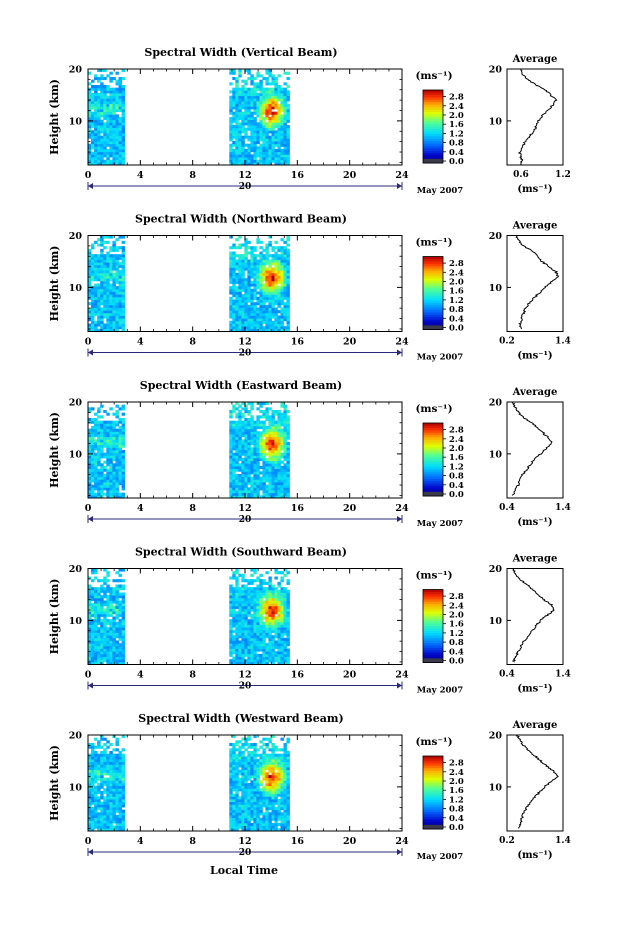 The width and height of the screenshot is (621, 929). I want to click on x-tick-label: 0, so click(88, 342).